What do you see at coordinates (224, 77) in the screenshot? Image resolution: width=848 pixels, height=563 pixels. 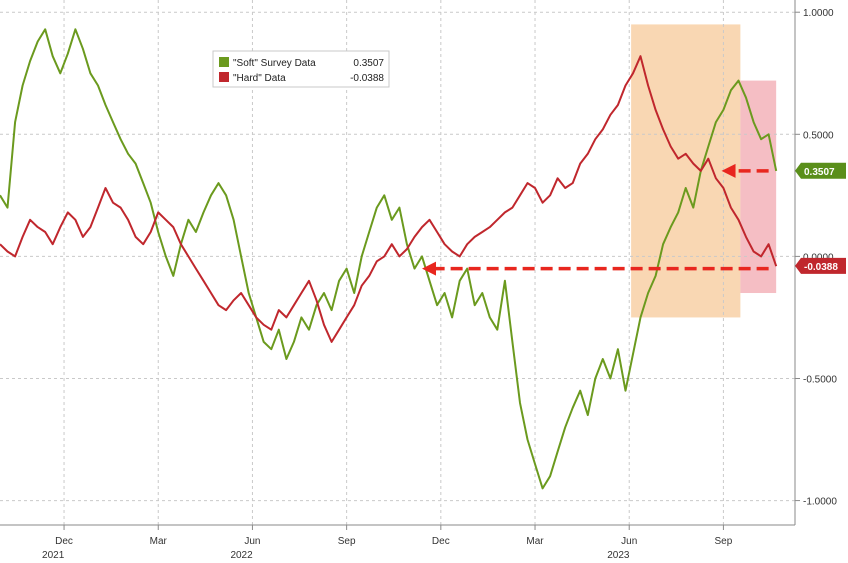 I see `legend-swatch-hard` at bounding box center [224, 77].